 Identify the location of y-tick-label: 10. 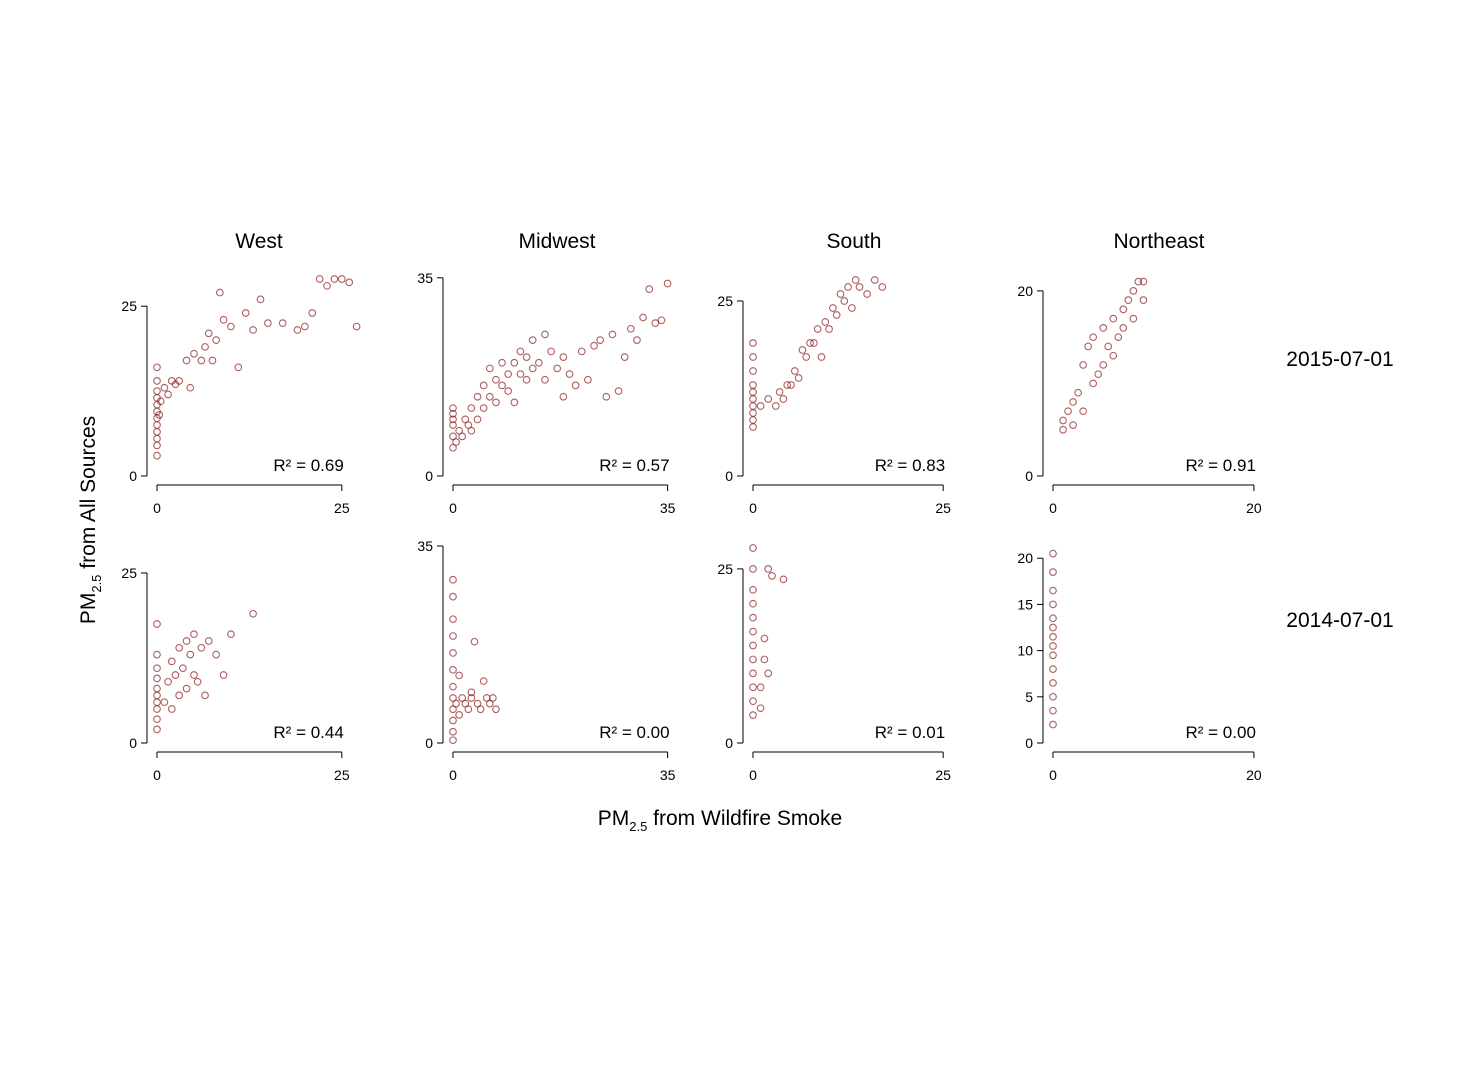
(1025, 651).